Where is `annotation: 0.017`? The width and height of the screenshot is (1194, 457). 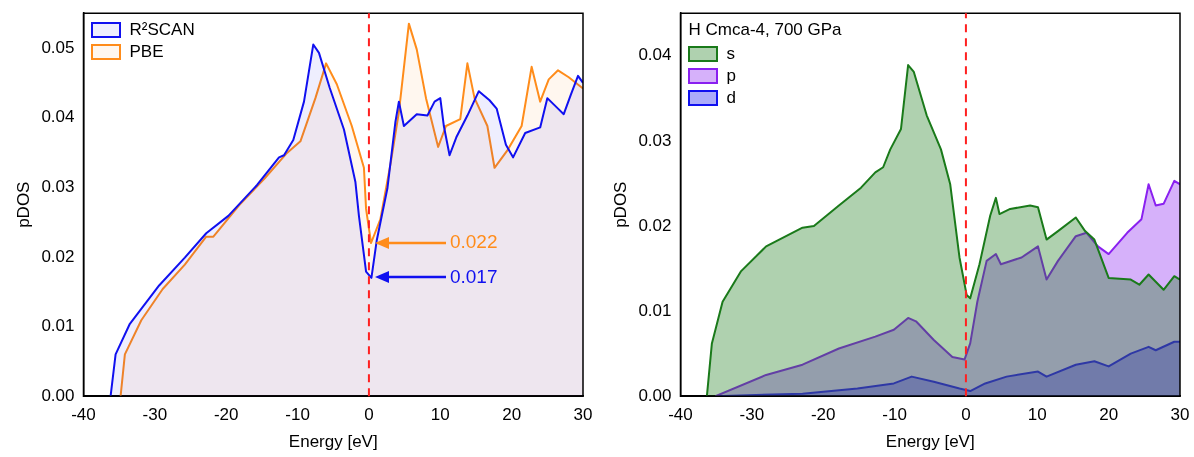 annotation: 0.017 is located at coordinates (473, 276).